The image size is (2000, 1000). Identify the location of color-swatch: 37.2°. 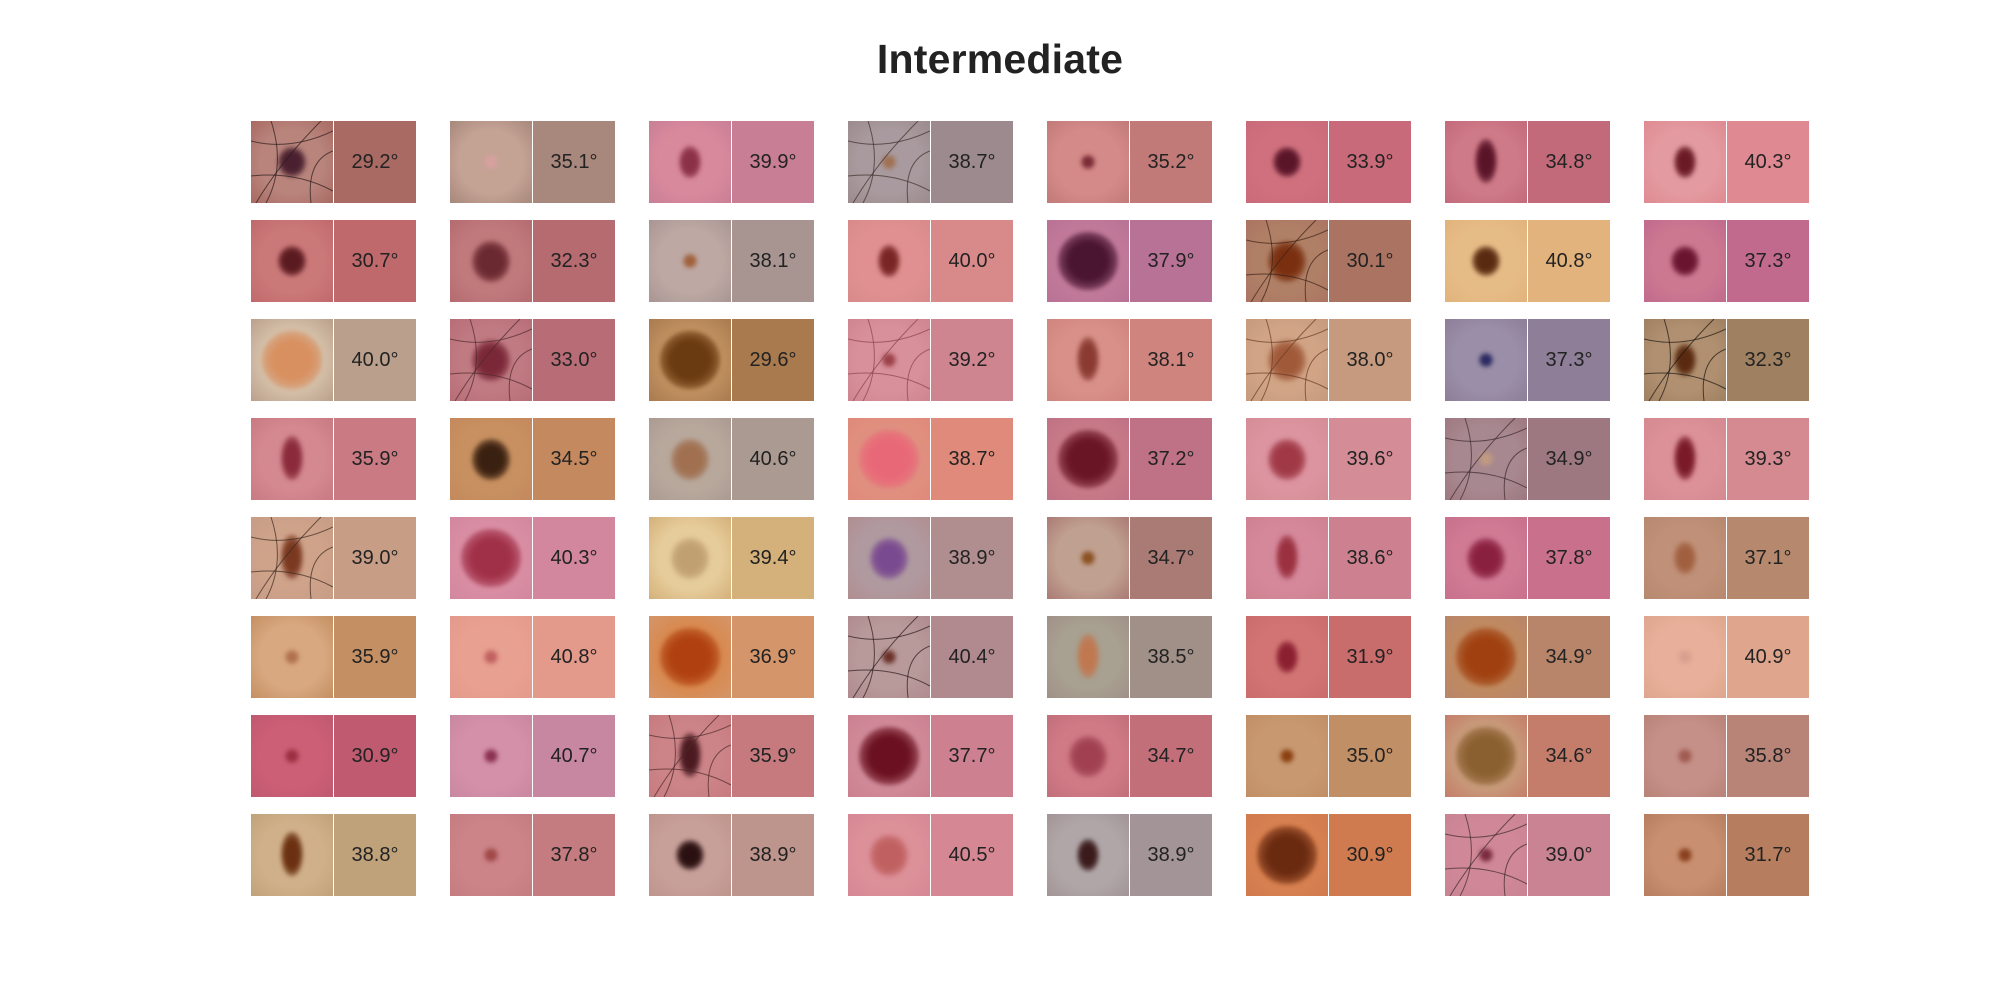
(1171, 459).